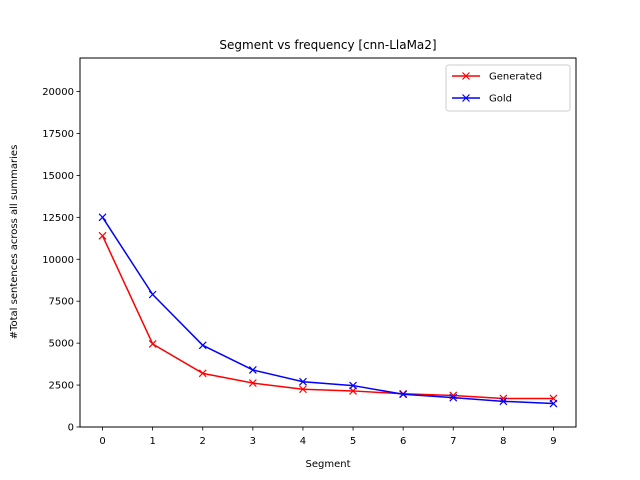  Describe the element at coordinates (303, 441) in the screenshot. I see `x-tick-label: 4` at that location.